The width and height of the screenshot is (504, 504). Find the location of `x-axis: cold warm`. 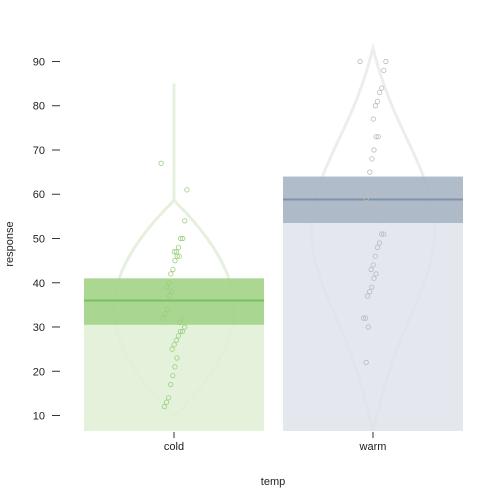

x-axis: cold warm is located at coordinates (275, 442).